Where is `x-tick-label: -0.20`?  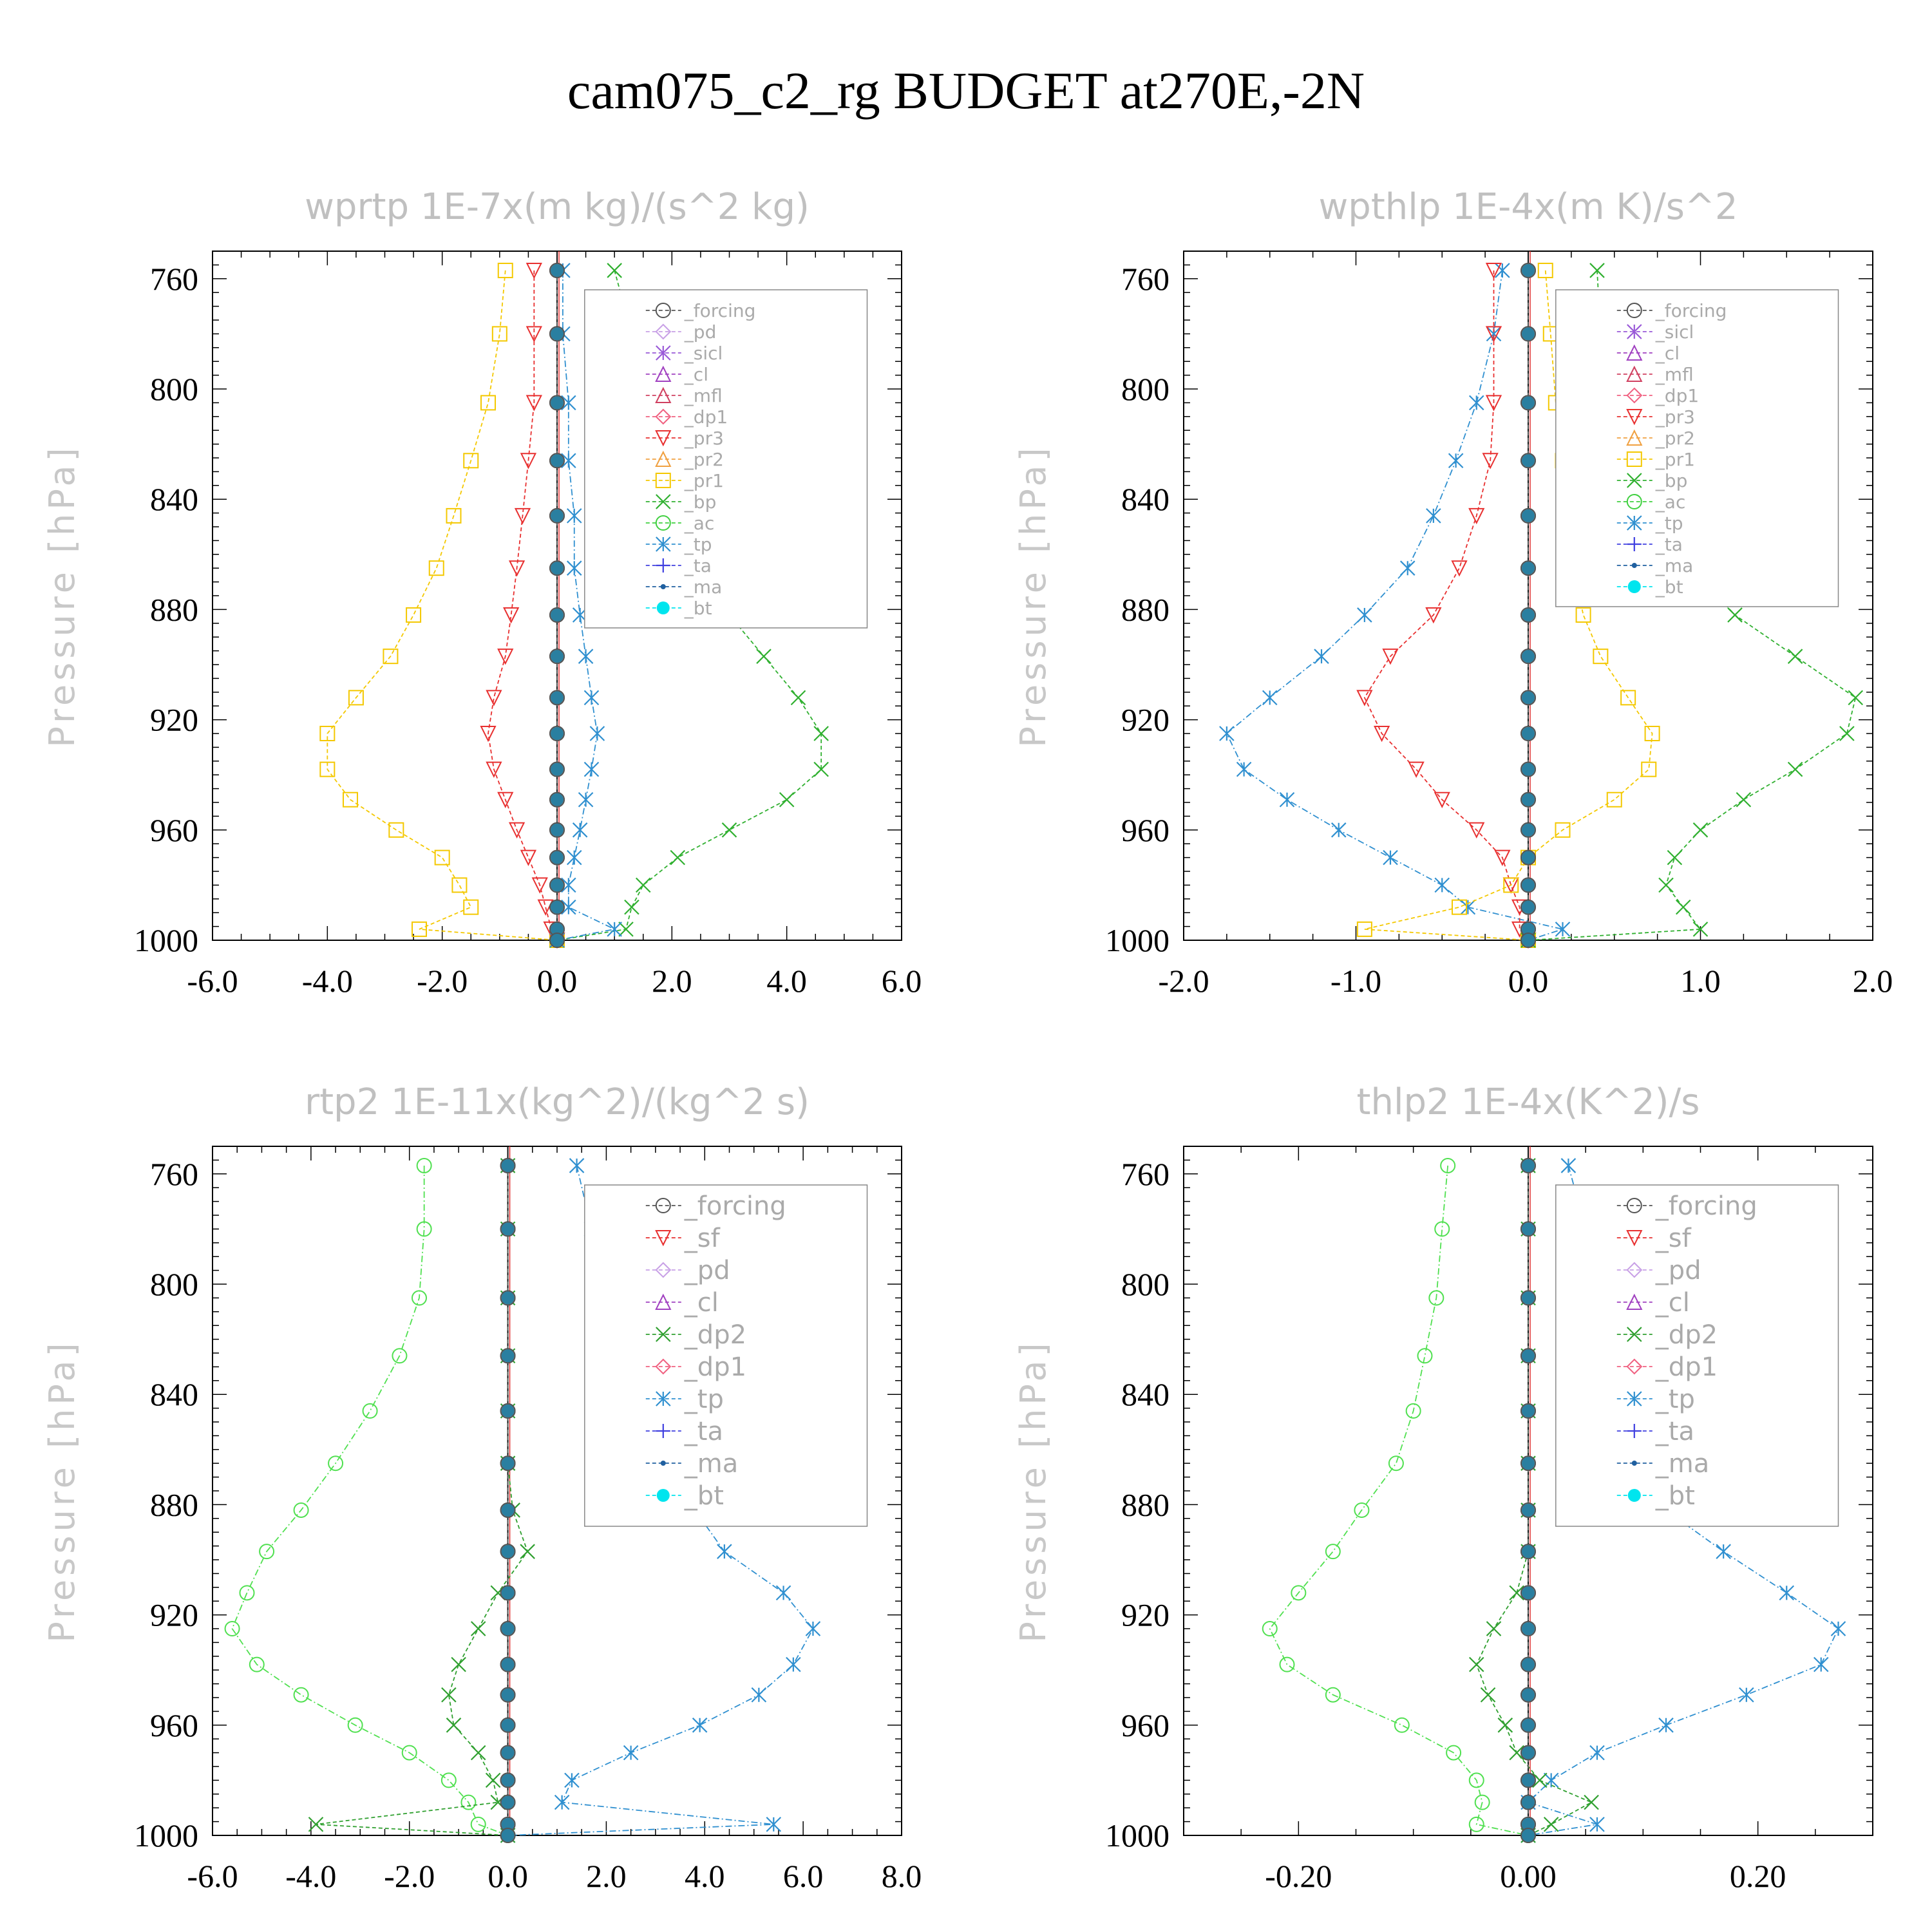
x-tick-label: -0.20 is located at coordinates (1298, 1876).